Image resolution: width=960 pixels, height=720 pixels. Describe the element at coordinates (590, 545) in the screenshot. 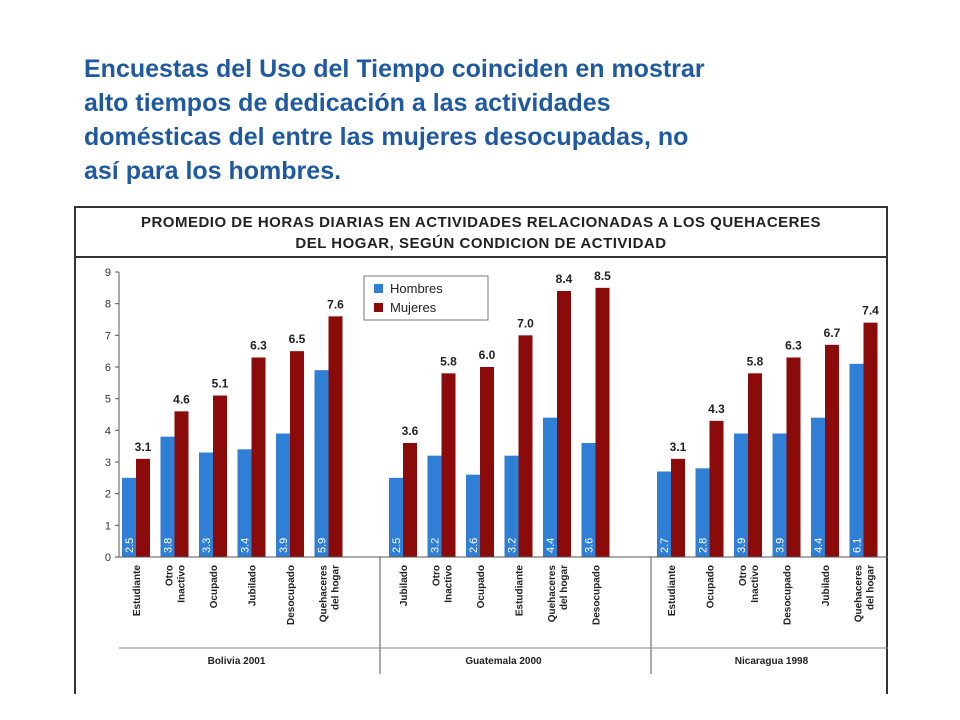

I see `data-label-hombres: 3.6` at that location.